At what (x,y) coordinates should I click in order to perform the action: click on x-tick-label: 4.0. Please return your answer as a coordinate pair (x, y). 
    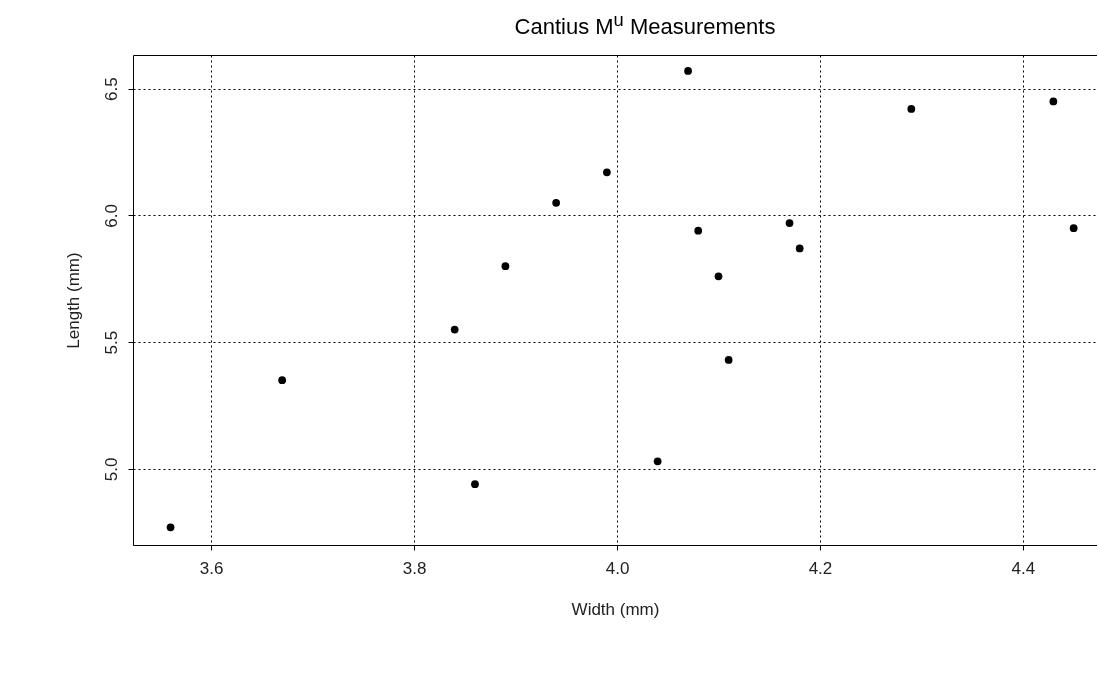
    Looking at the image, I should click on (617, 568).